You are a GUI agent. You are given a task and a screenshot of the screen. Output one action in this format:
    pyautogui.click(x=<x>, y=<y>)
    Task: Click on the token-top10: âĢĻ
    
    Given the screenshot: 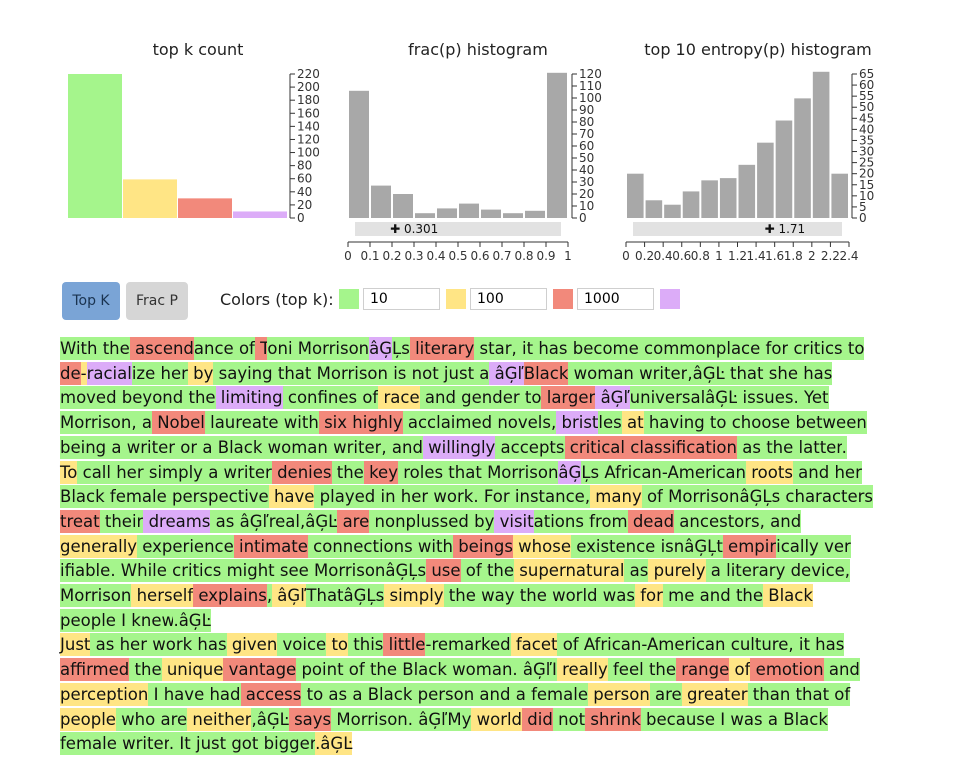 What is the action you would take?
    pyautogui.click(x=401, y=571)
    